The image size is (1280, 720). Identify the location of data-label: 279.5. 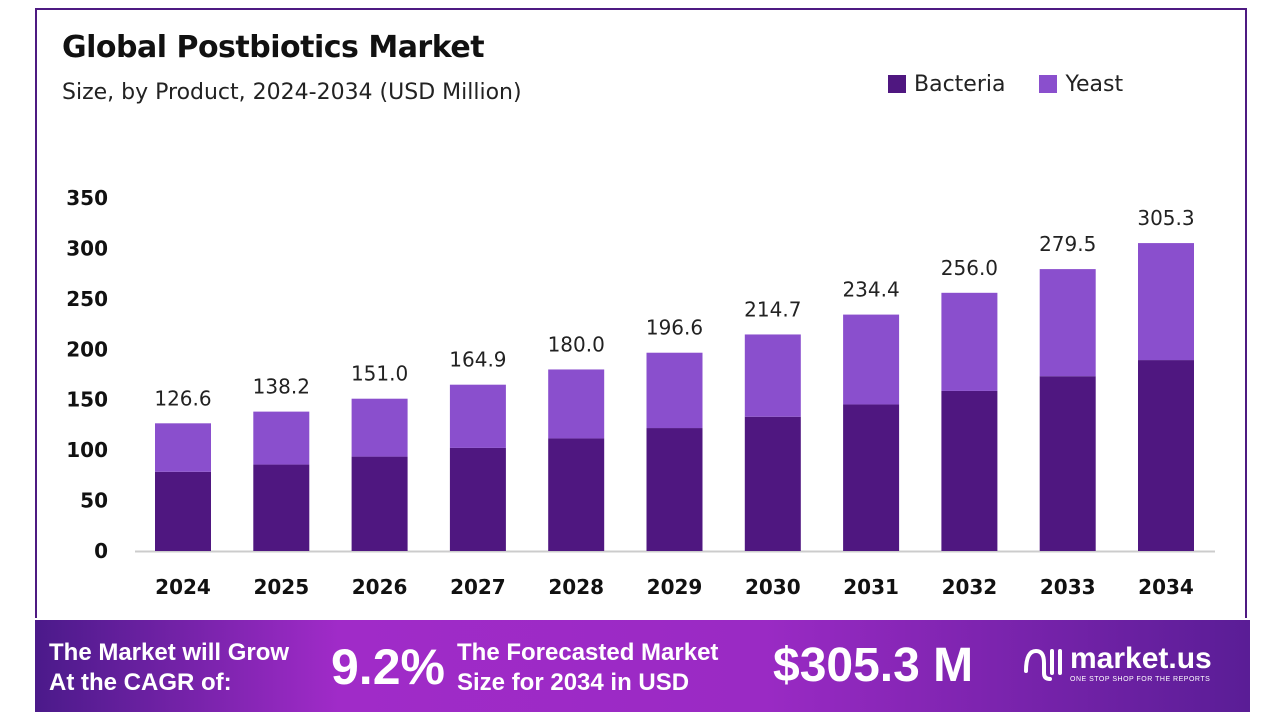
(1067, 244).